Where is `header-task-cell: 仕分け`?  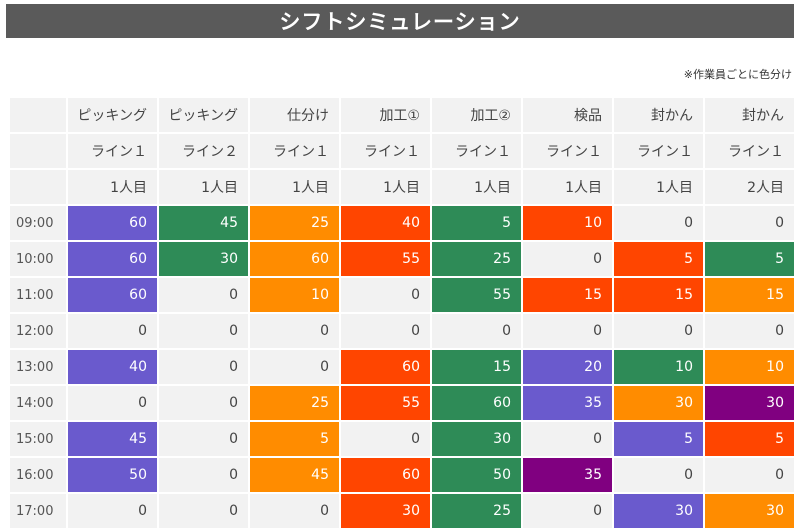
header-task-cell: 仕分け is located at coordinates (294, 115).